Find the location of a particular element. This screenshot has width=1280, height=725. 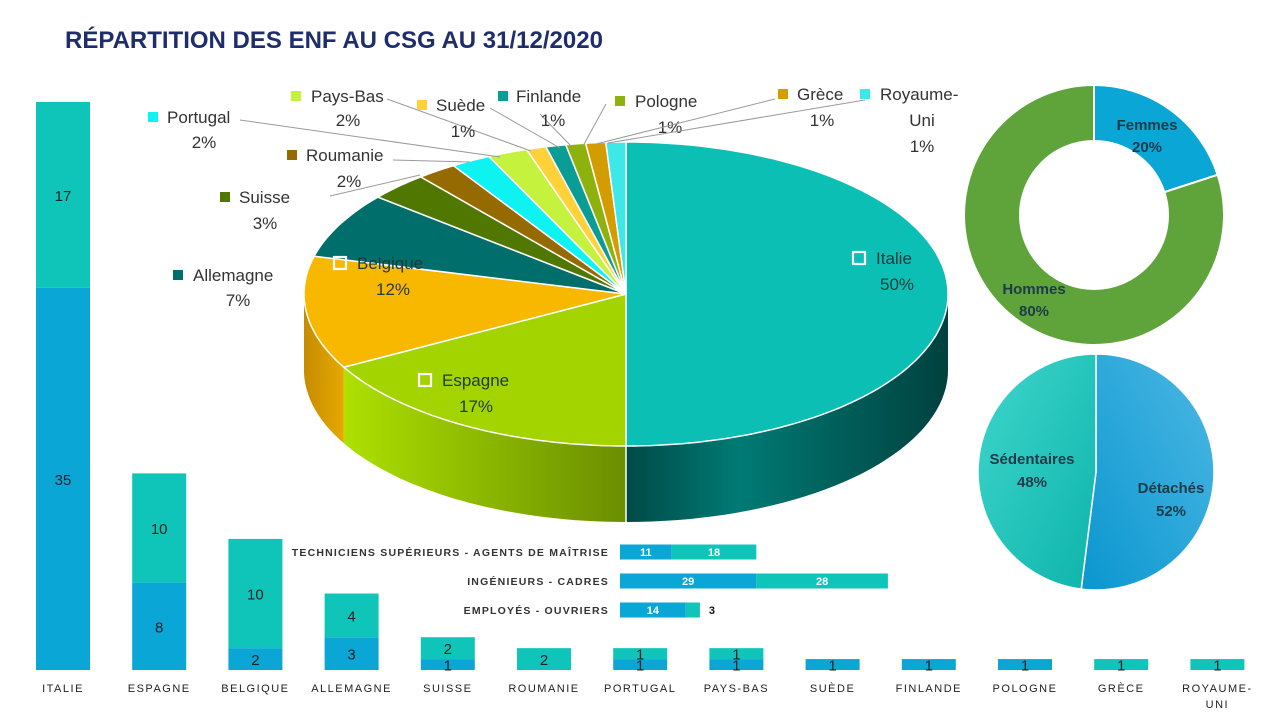

pie-side-belgique is located at coordinates (324, 369).